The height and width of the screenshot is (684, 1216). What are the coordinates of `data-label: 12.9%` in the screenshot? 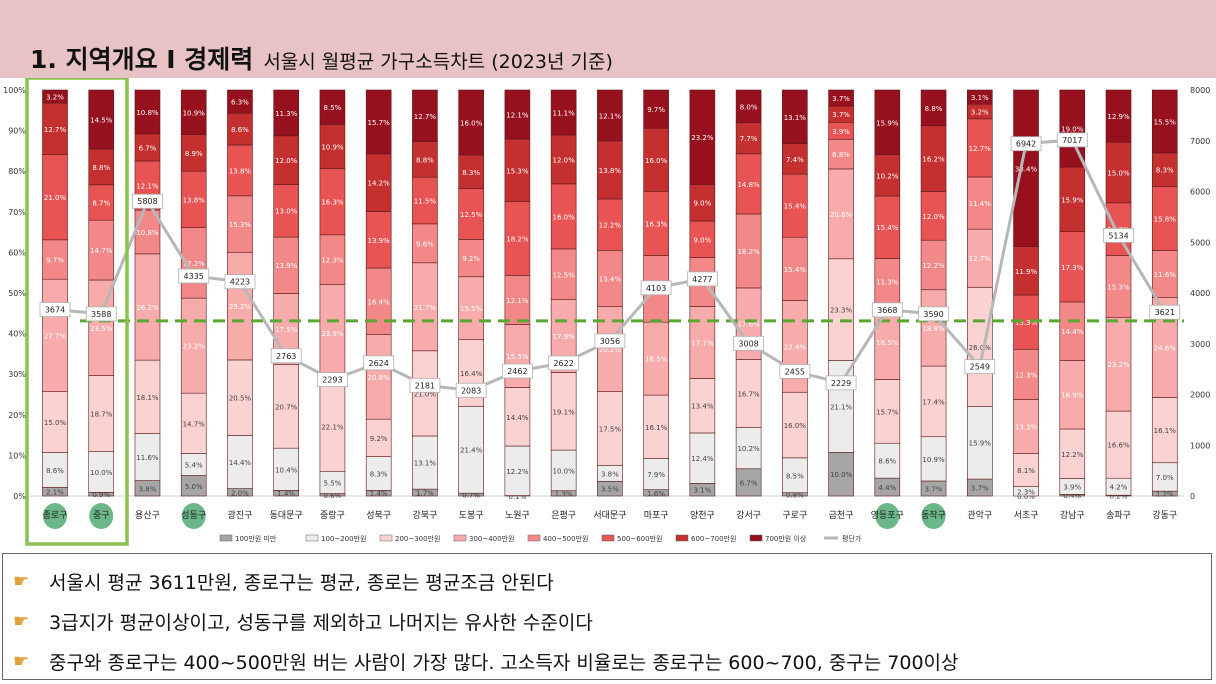 It's located at (1118, 117).